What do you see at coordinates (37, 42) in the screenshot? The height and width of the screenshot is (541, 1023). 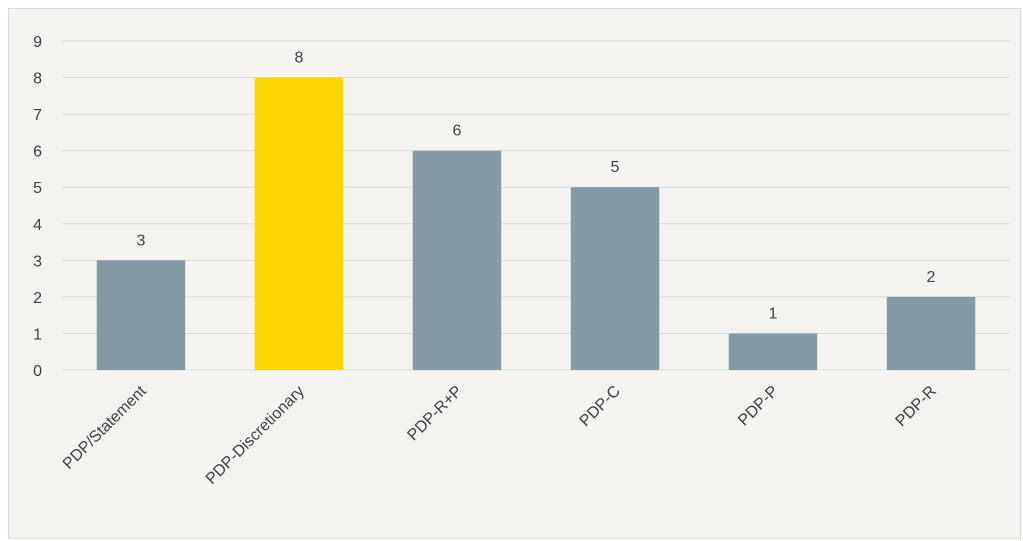 I see `y-tick-label: 9` at bounding box center [37, 42].